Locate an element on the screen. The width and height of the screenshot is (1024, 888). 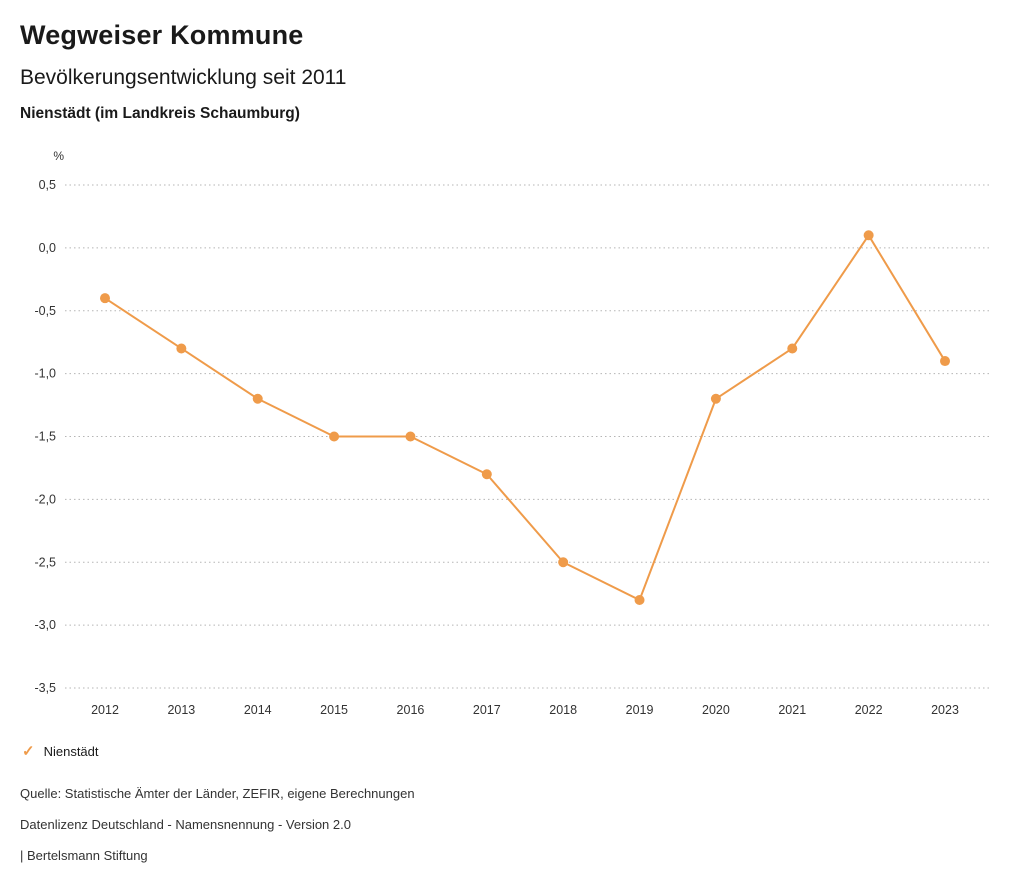
legend-item-nienstaedt: ✓ Nienstädt is located at coordinates (60, 751).